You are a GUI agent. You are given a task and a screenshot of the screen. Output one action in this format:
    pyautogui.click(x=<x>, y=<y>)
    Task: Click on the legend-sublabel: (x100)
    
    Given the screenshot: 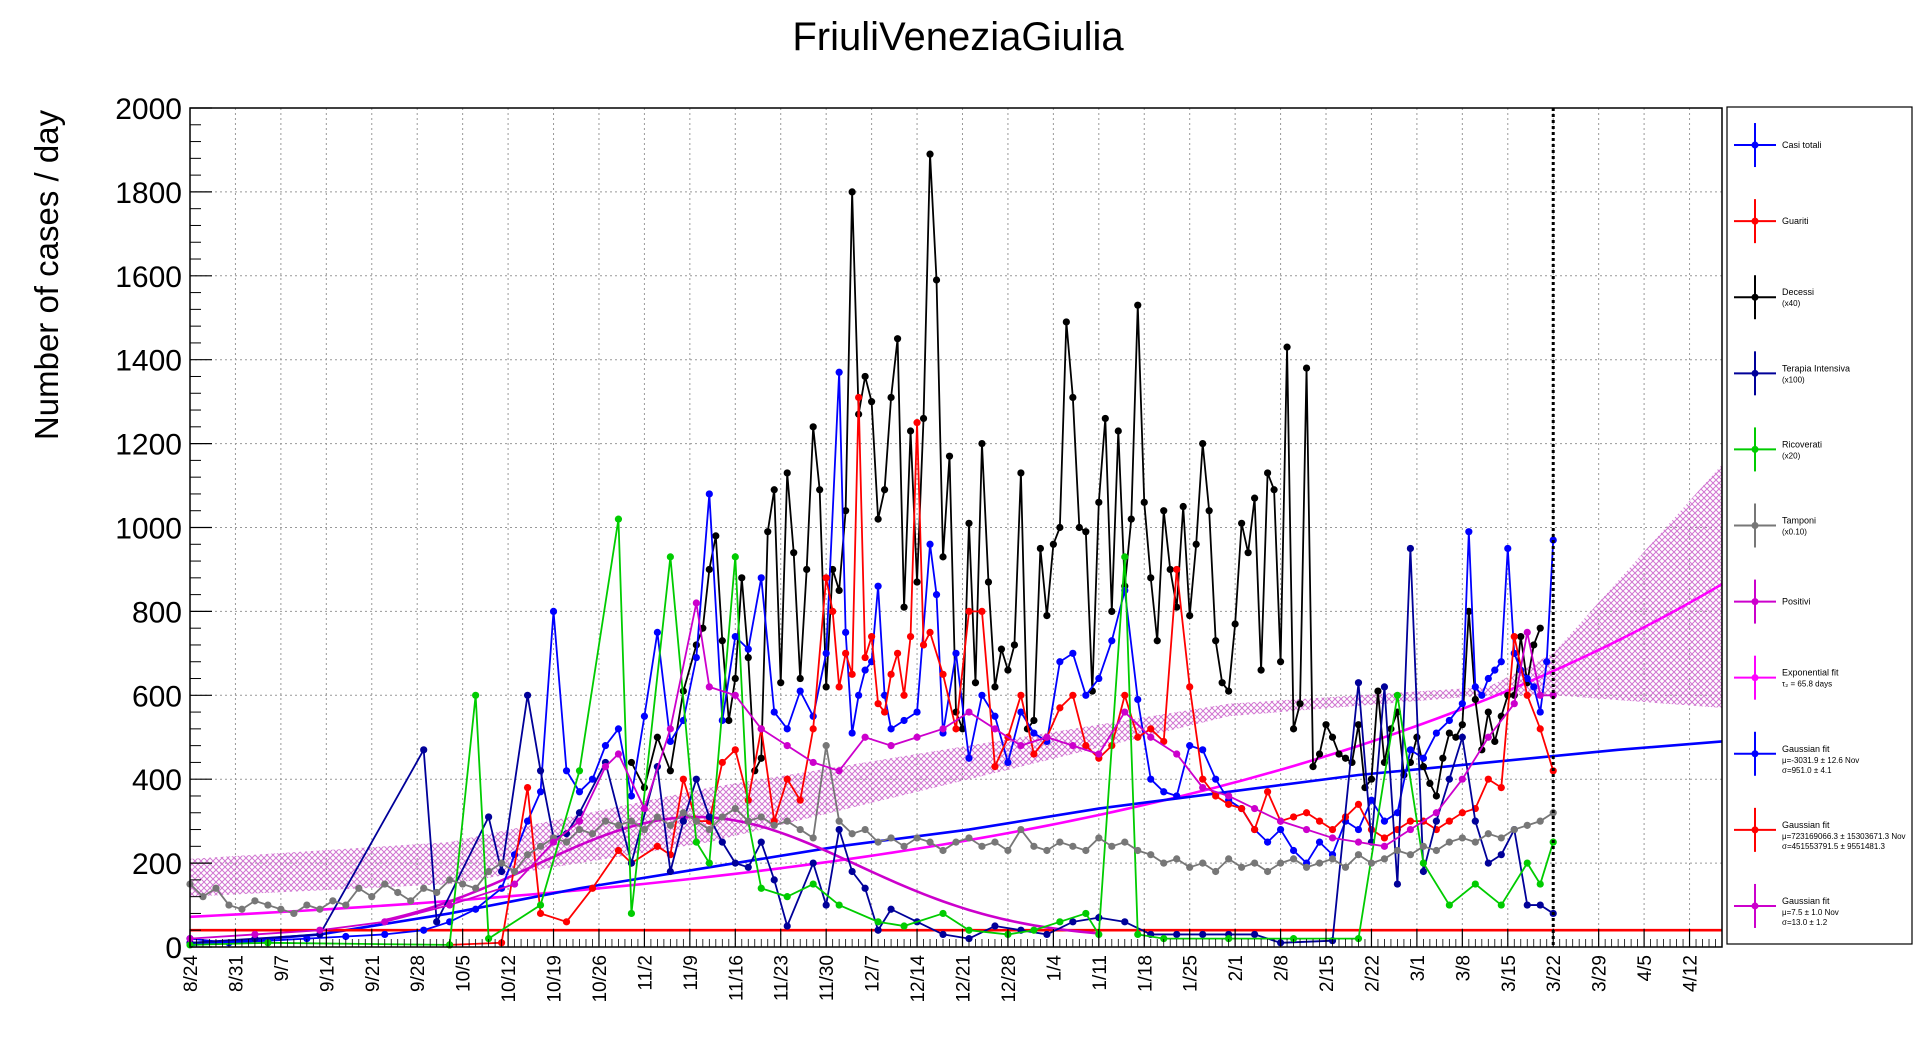 What is the action you would take?
    pyautogui.click(x=1793, y=379)
    